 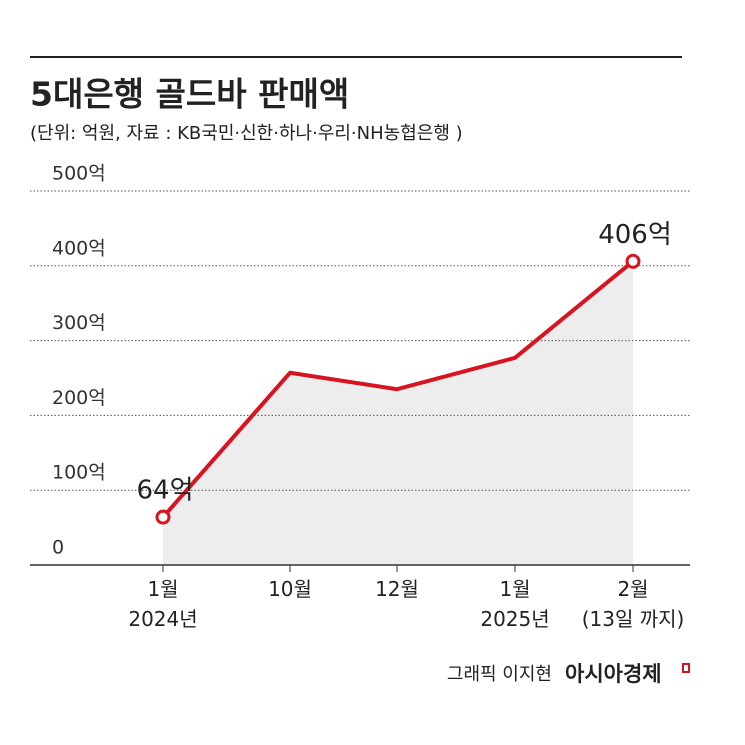 What do you see at coordinates (58, 548) in the screenshot?
I see `y-tick-label: 0` at bounding box center [58, 548].